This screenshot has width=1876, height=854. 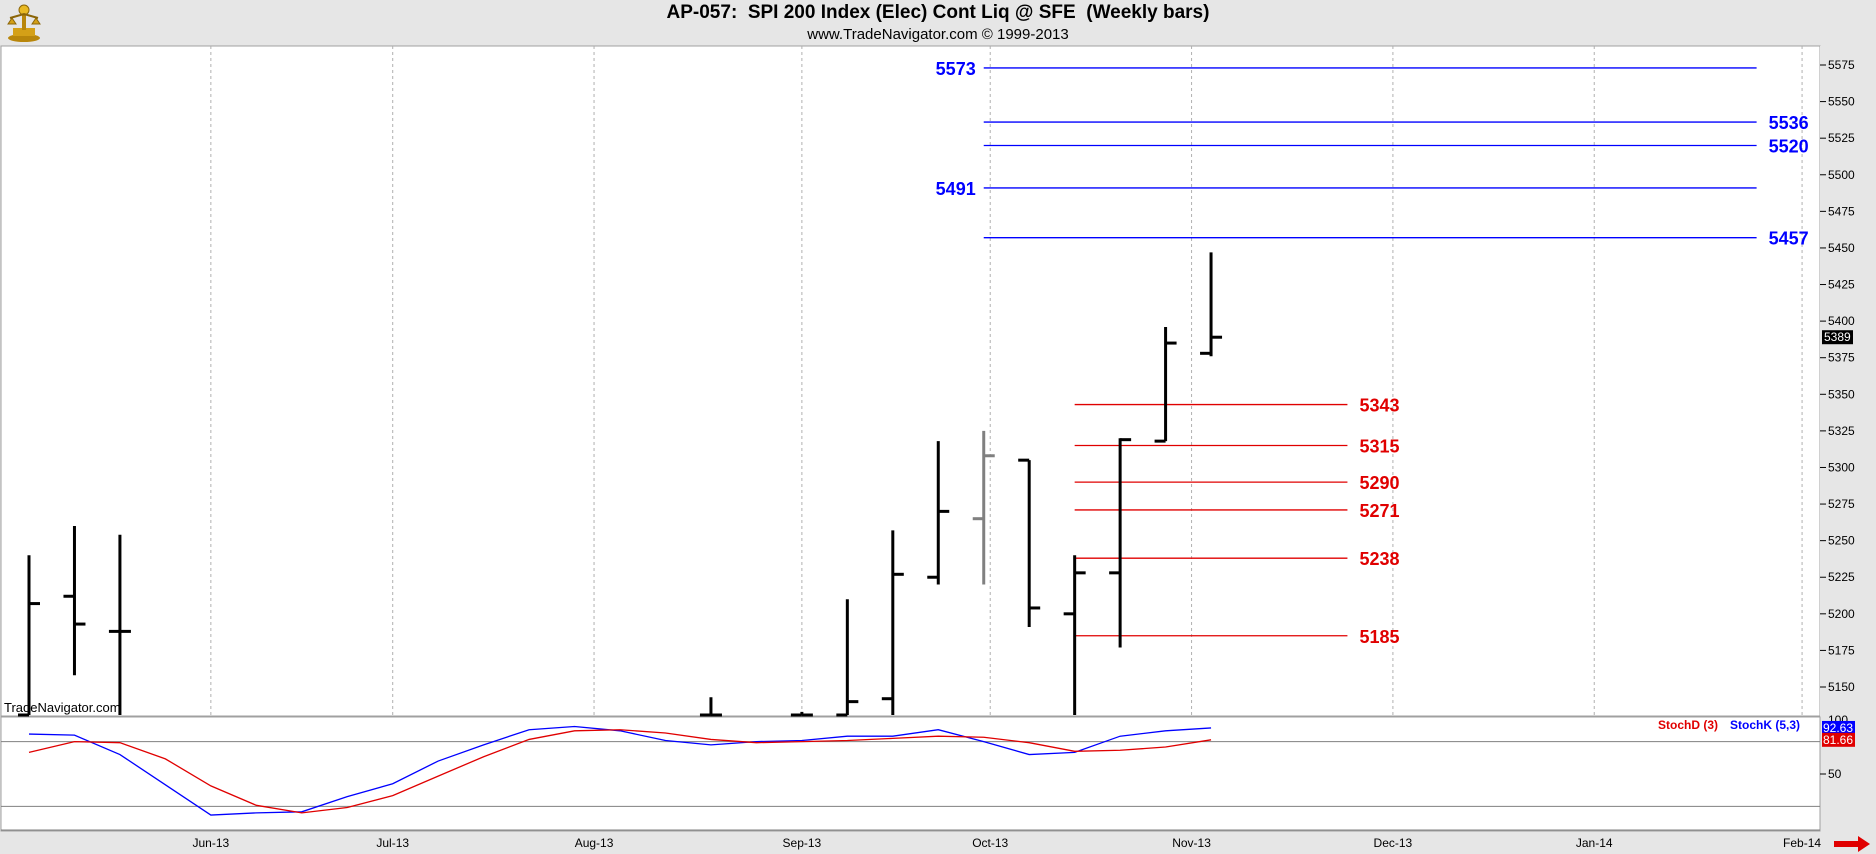 What do you see at coordinates (1841, 431) in the screenshot?
I see `y-tick-label: 5325` at bounding box center [1841, 431].